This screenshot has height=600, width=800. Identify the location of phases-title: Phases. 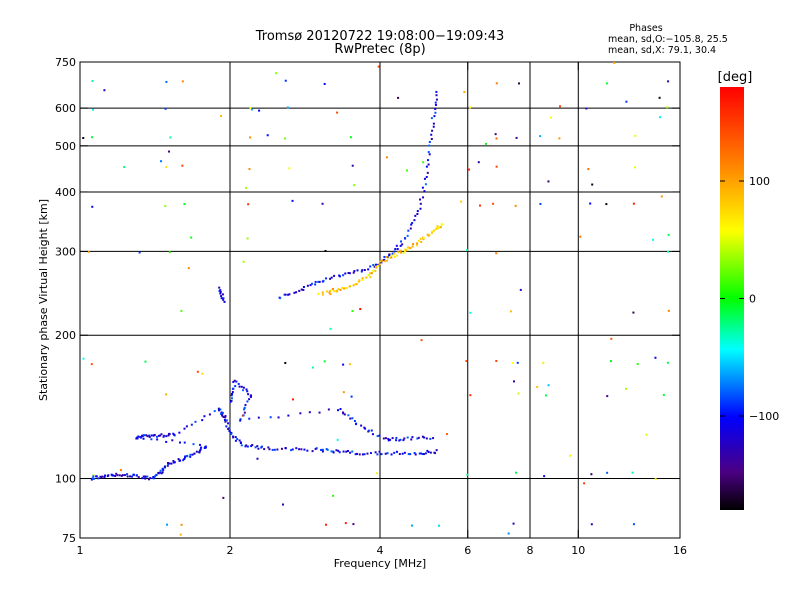
(645, 28).